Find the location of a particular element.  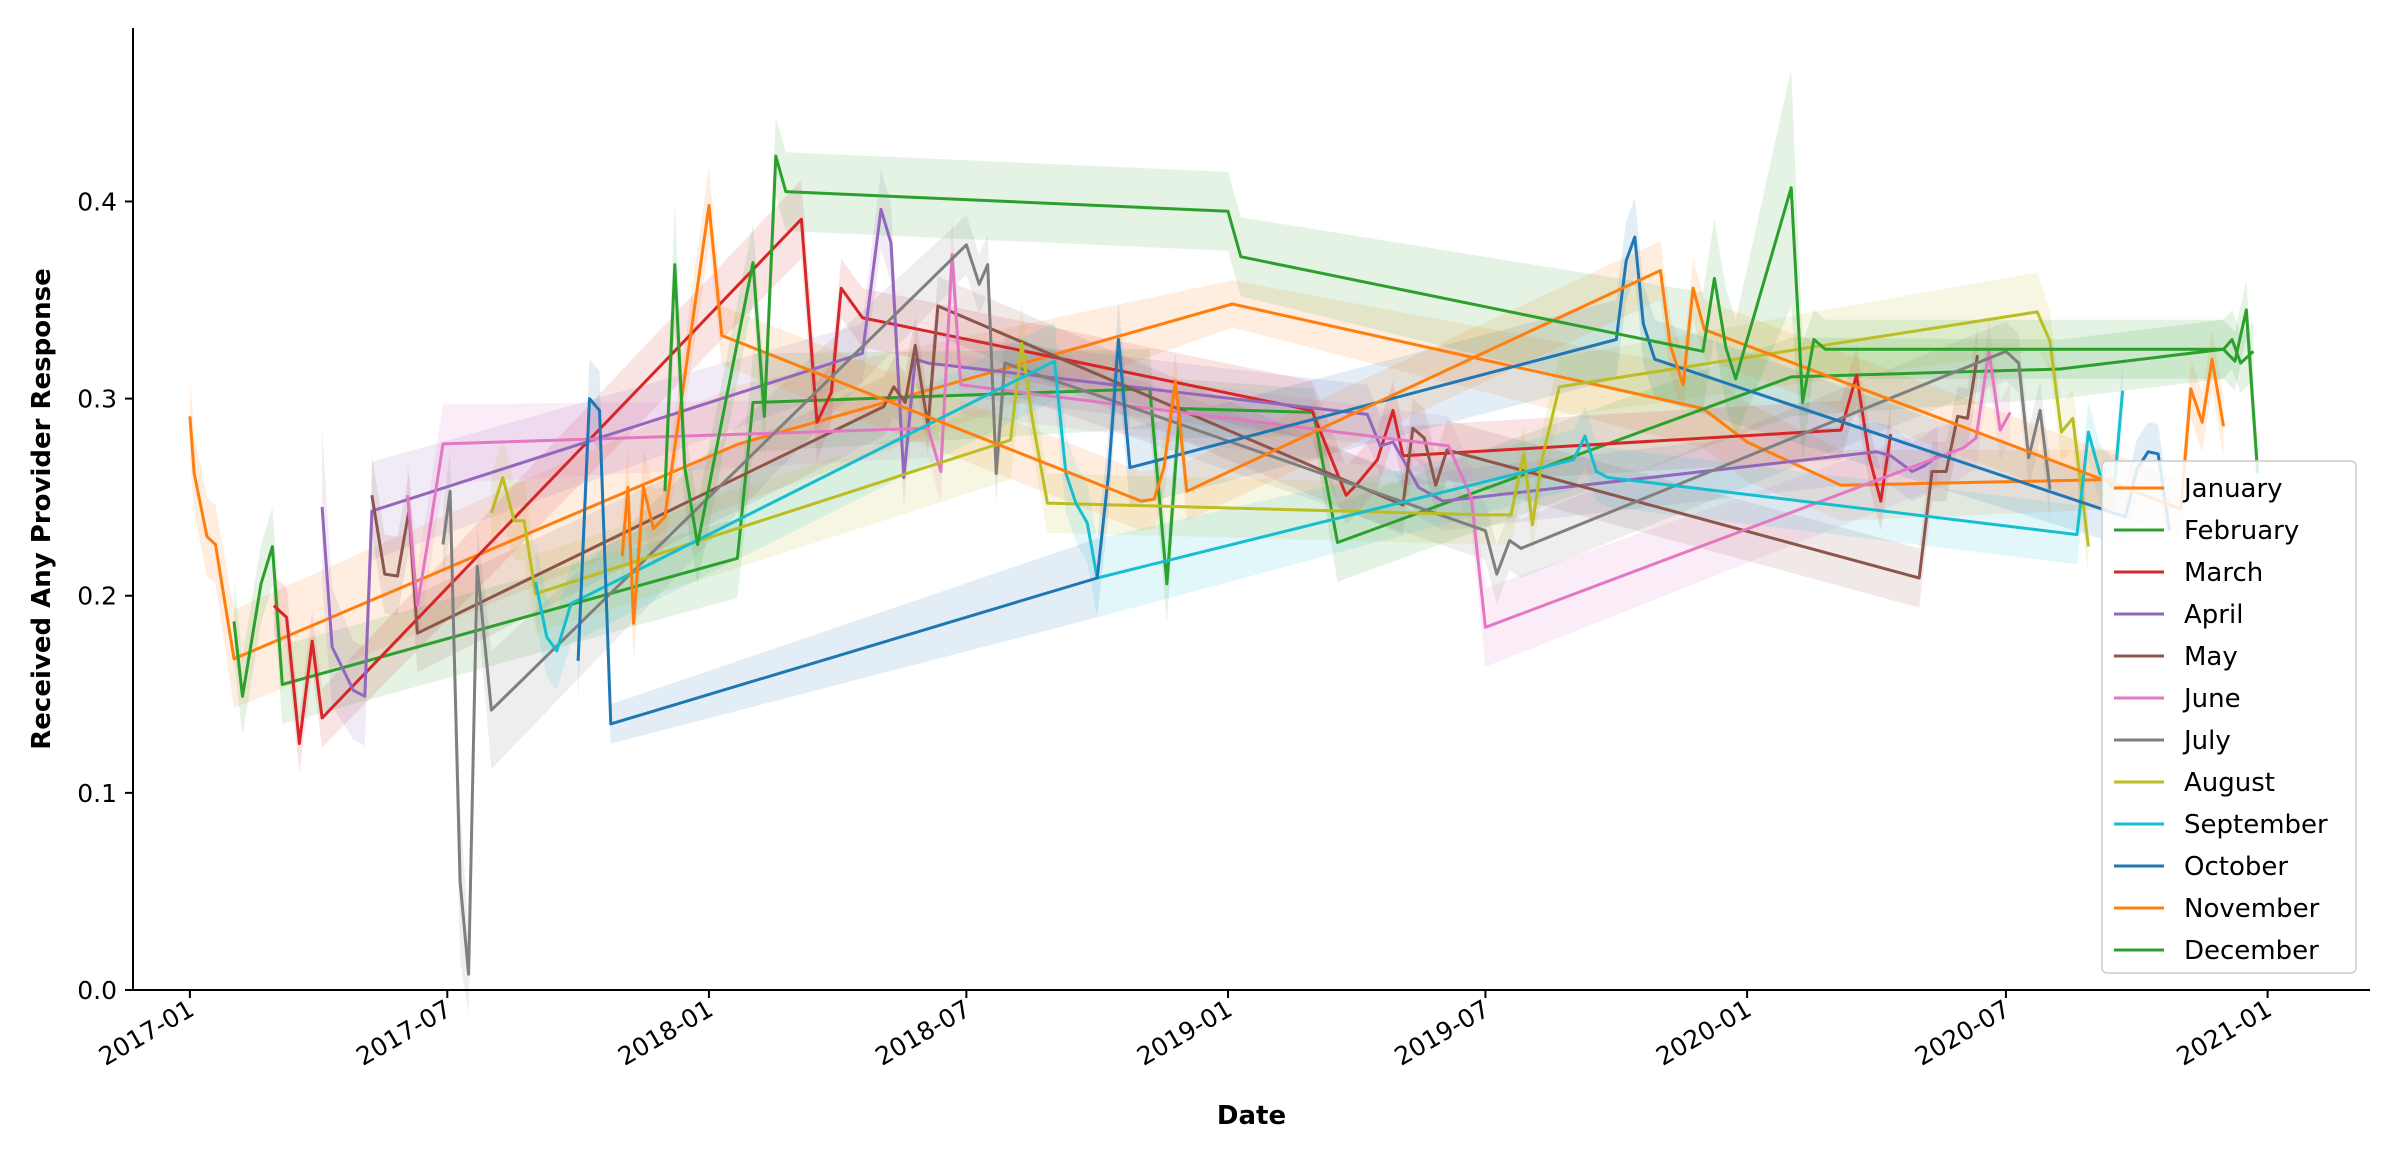

legend-entry: January is located at coordinates (2232, 489).